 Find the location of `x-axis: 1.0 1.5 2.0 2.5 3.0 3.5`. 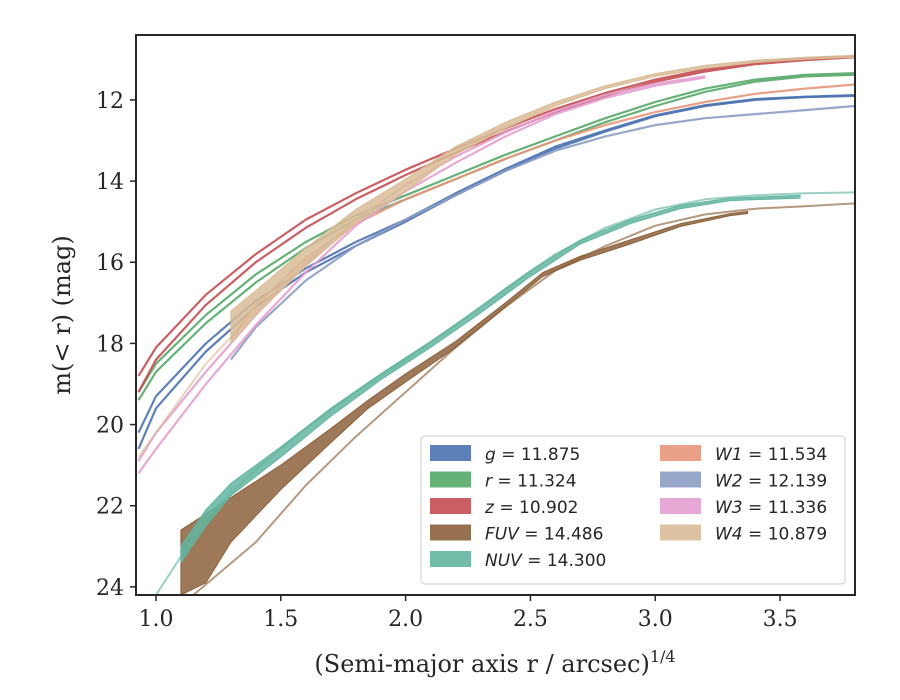

x-axis: 1.0 1.5 2.0 2.5 3.0 3.5 is located at coordinates (468, 613).